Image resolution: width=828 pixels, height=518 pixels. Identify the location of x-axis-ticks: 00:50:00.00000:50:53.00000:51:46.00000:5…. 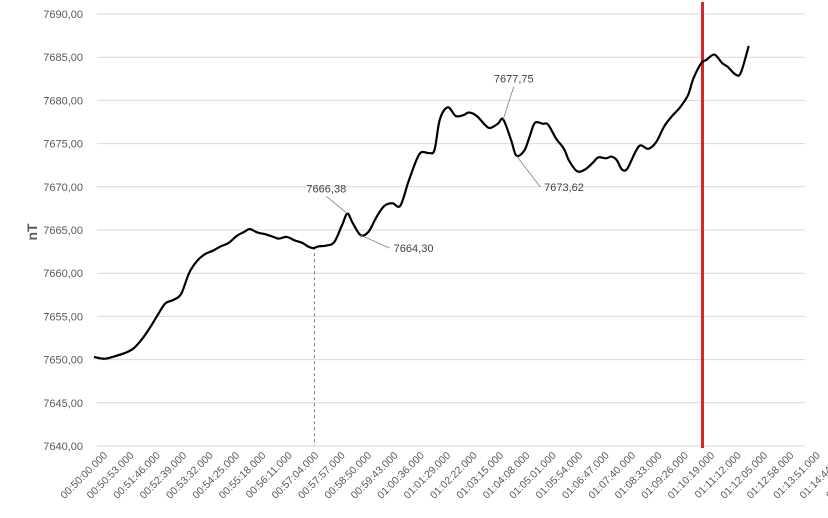
(443, 476).